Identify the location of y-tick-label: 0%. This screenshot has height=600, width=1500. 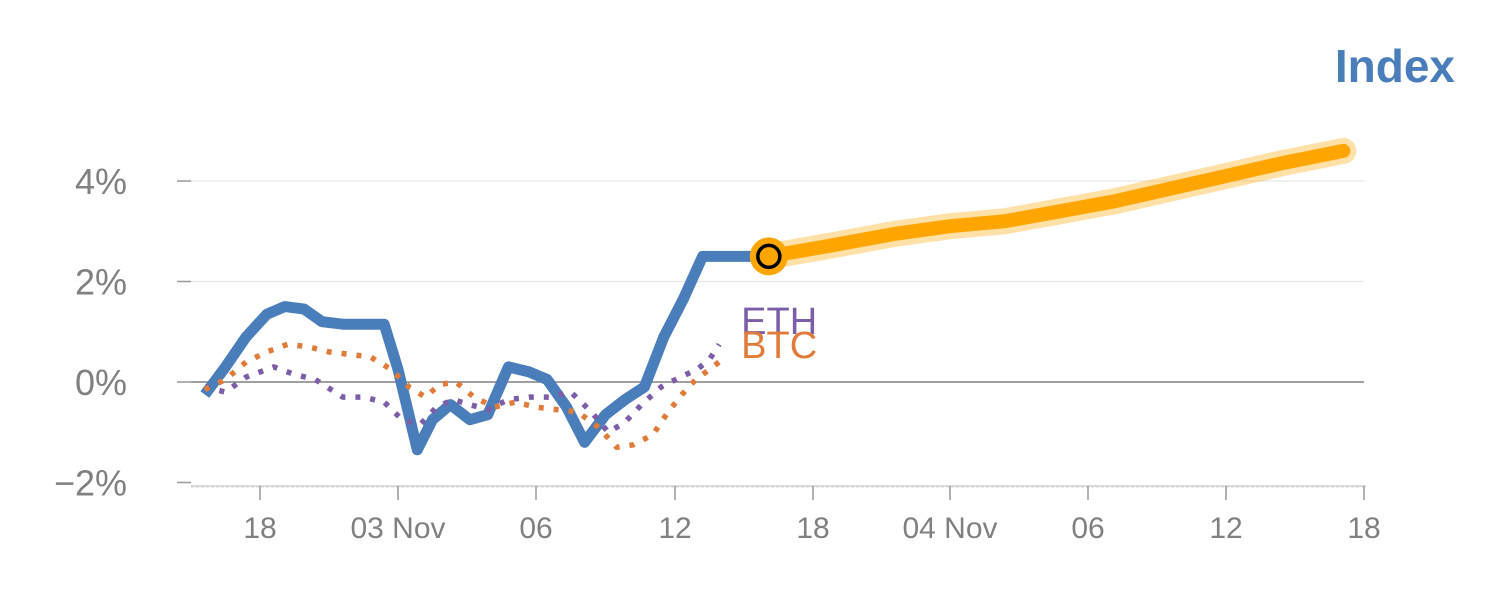
(101, 382).